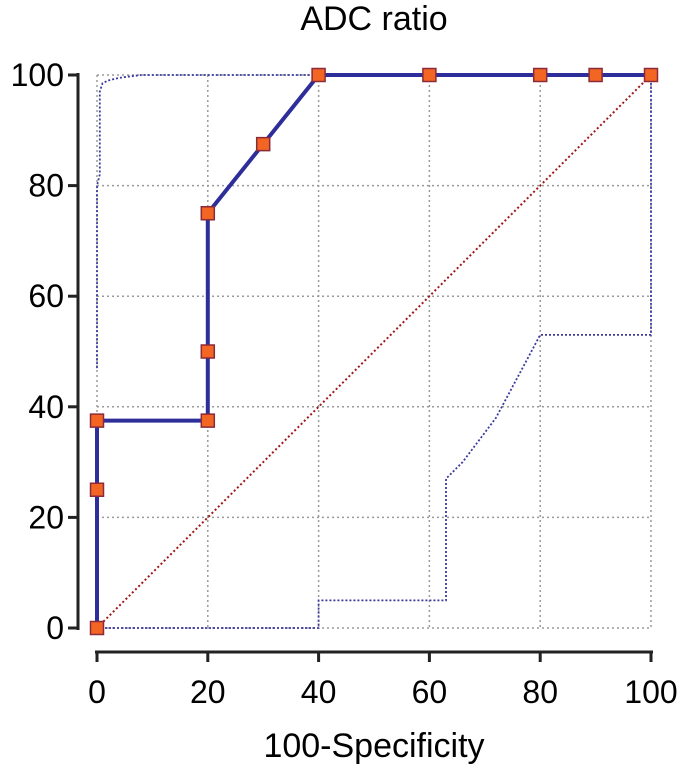 The height and width of the screenshot is (770, 685). Describe the element at coordinates (46, 517) in the screenshot. I see `y-tick-label-20: 20` at that location.